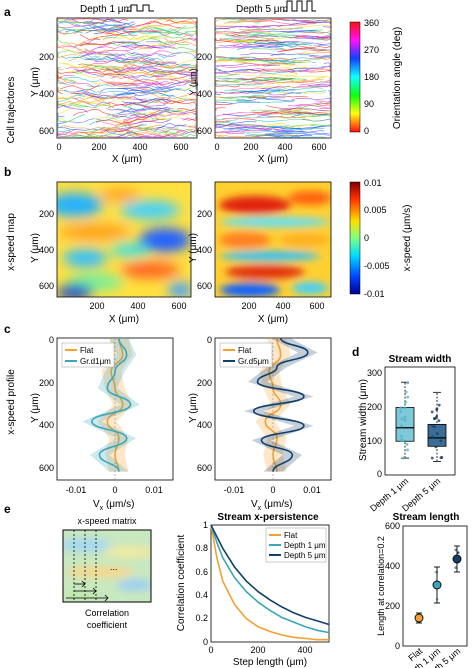 The image size is (474, 668). What do you see at coordinates (272, 490) in the screenshot?
I see `panel-c-right-xtick-0: 0` at bounding box center [272, 490].